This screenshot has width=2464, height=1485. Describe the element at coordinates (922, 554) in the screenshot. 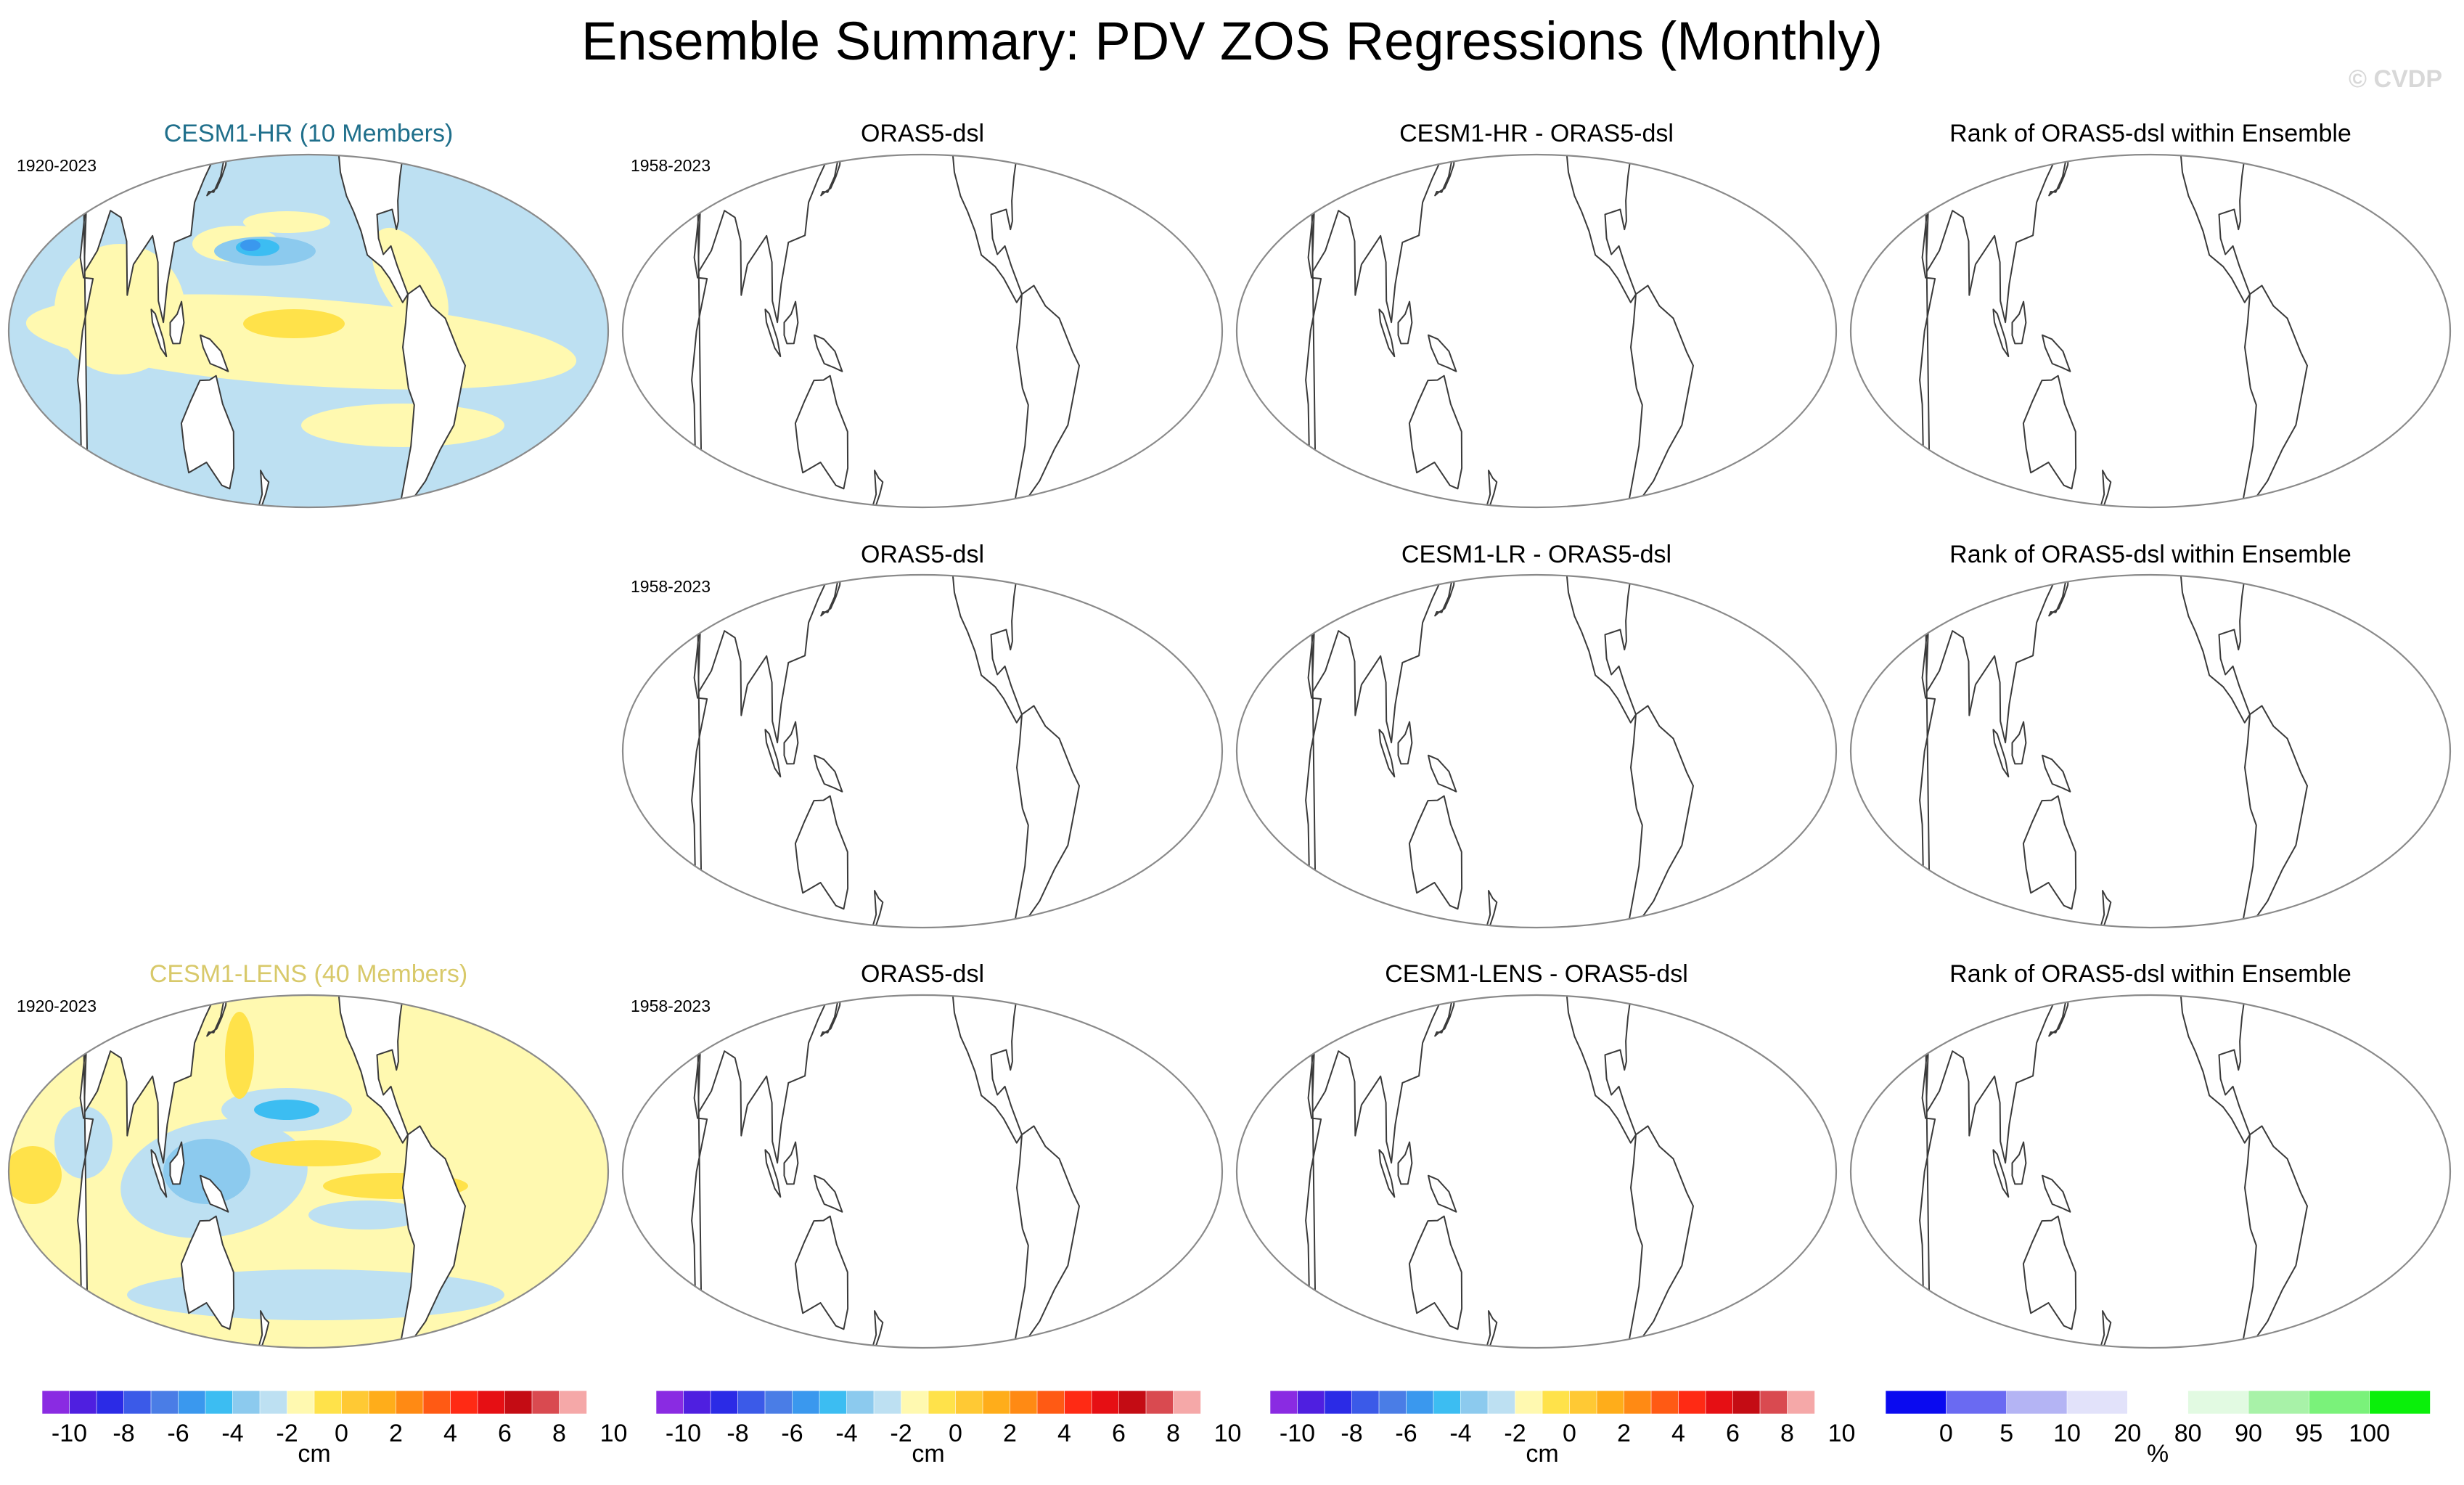

I see `panel-title-p22: ORAS5-dsl` at that location.